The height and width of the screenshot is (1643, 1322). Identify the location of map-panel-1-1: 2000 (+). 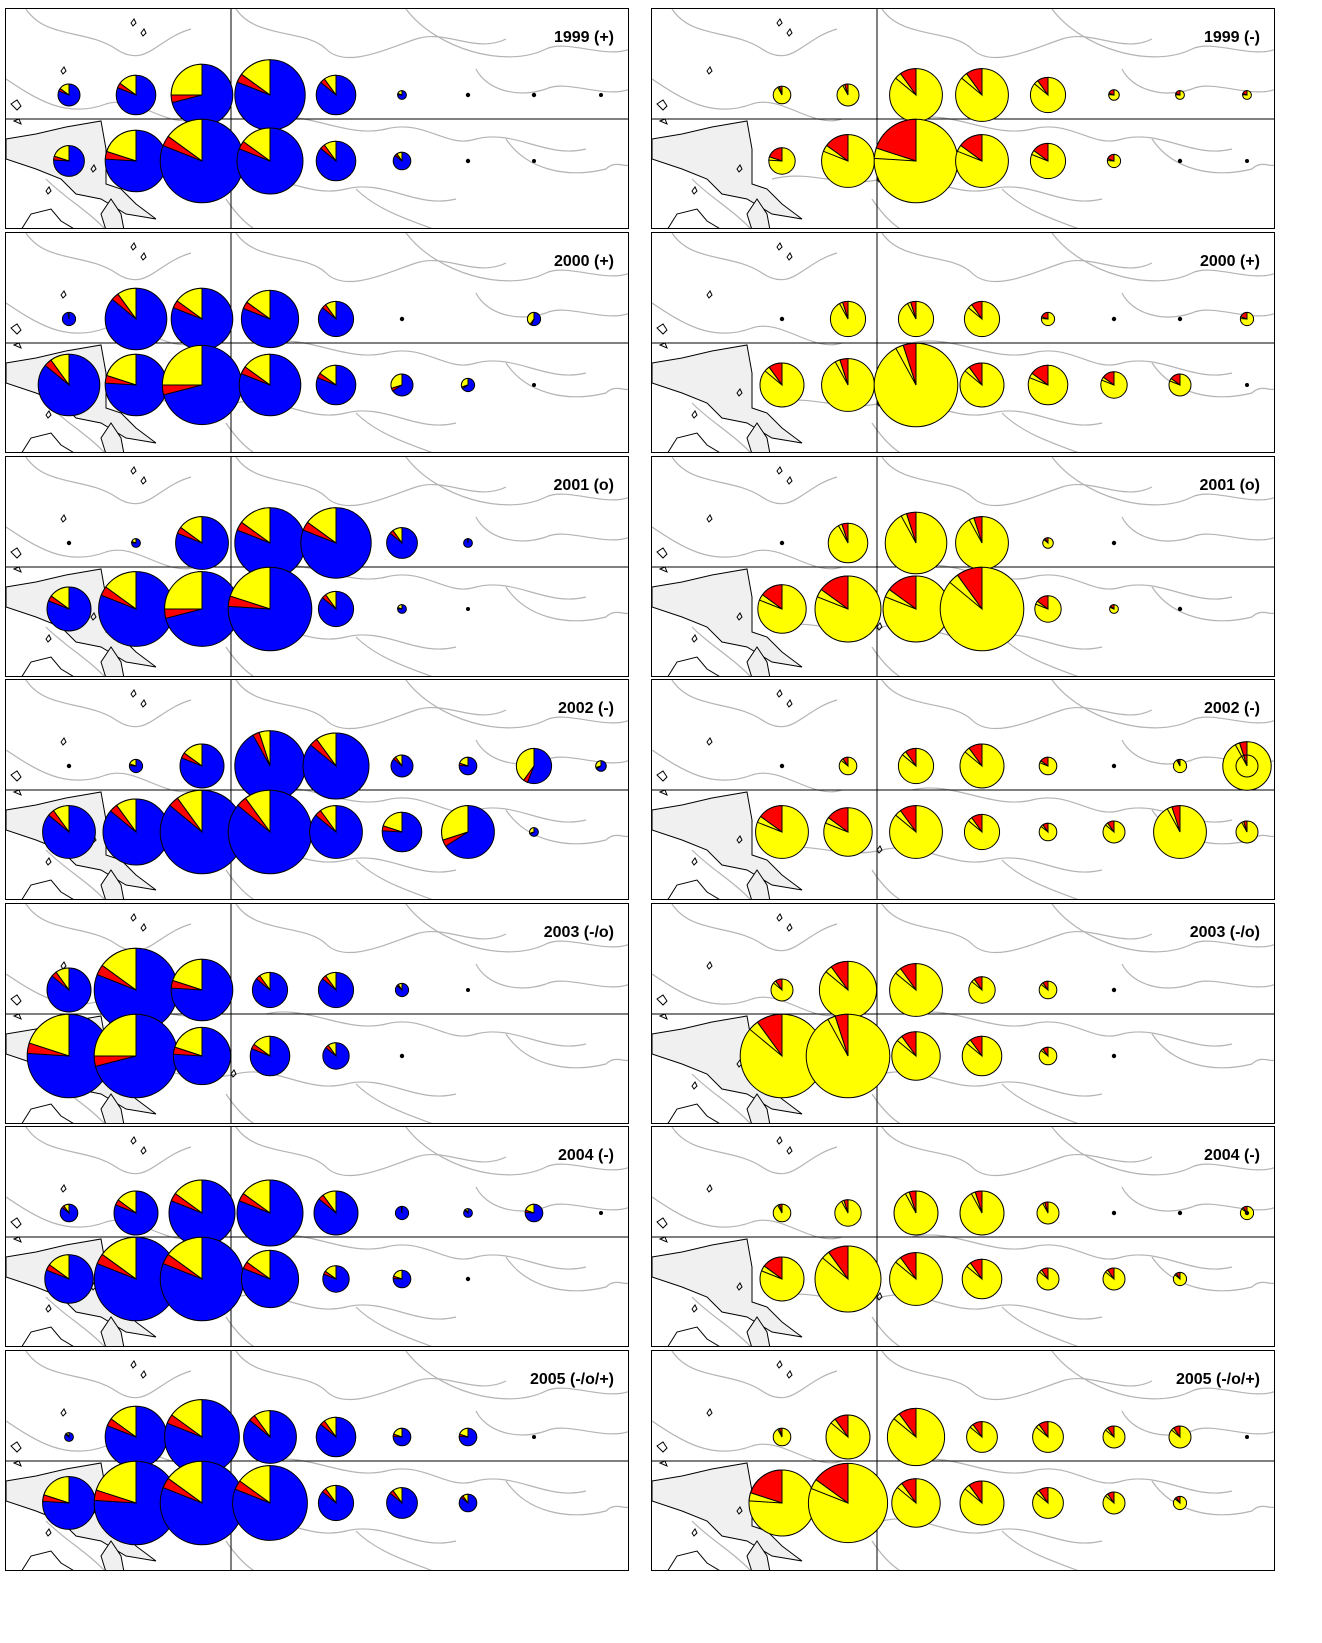
(963, 342).